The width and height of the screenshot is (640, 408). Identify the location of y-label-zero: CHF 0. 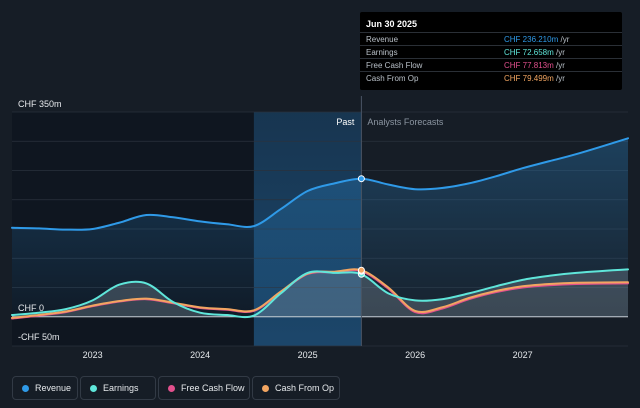
(31, 308).